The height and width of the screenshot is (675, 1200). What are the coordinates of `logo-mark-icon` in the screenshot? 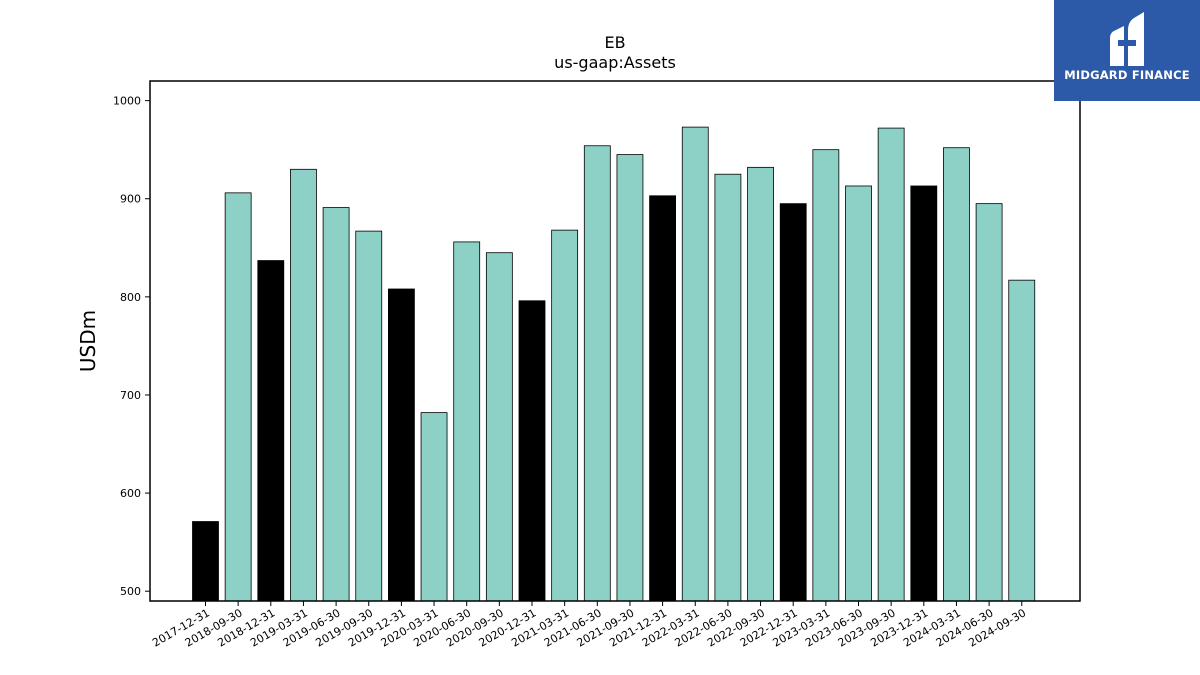 It's located at (1127, 39).